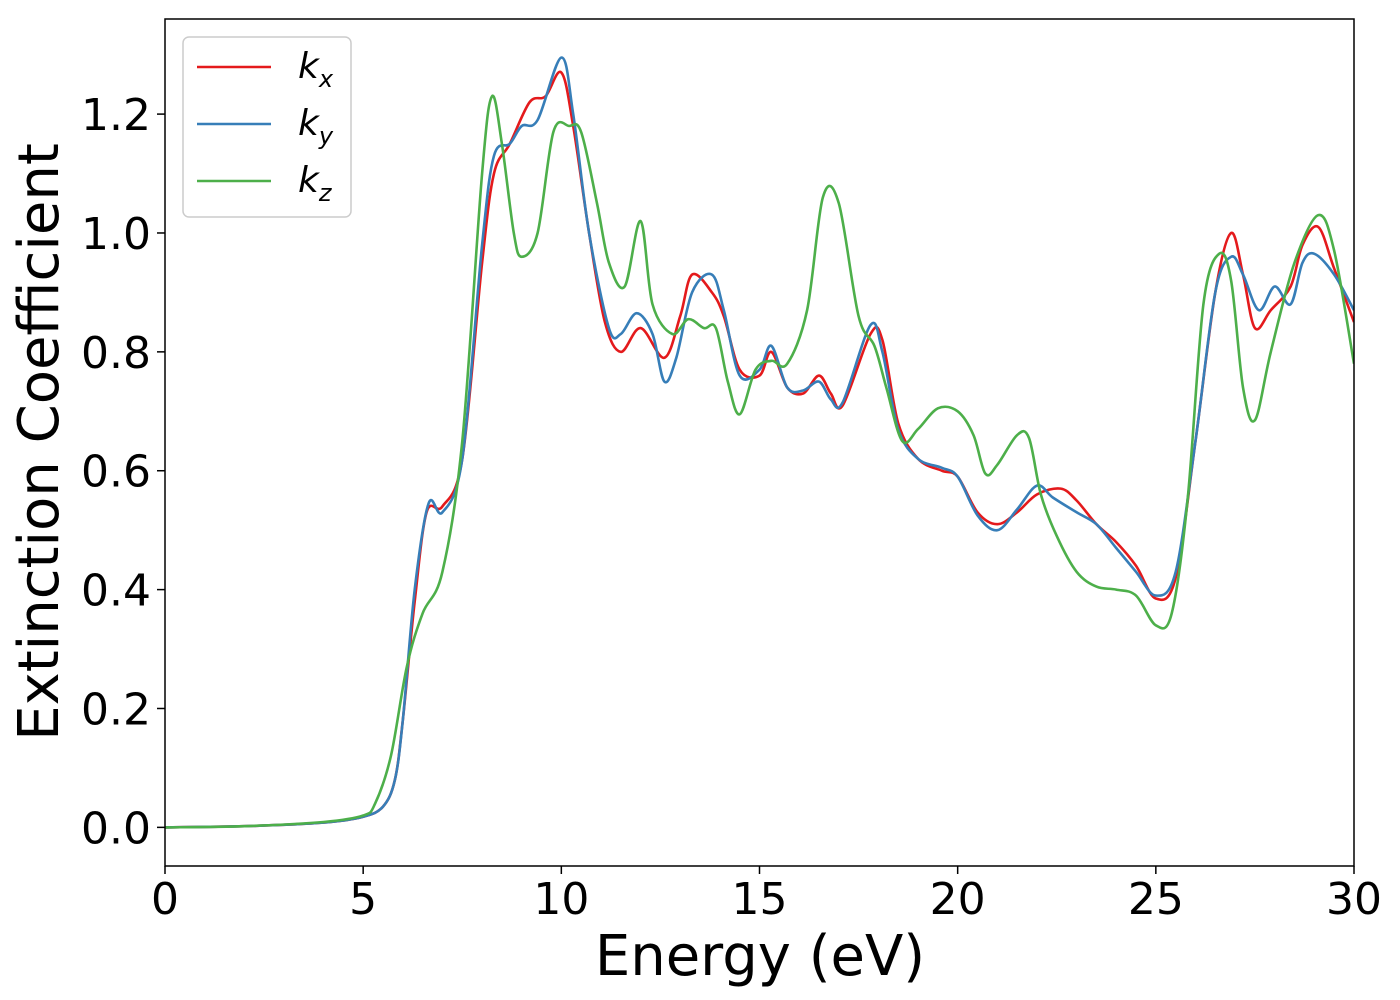  Describe the element at coordinates (165, 899) in the screenshot. I see `x-tick-label: 0` at that location.